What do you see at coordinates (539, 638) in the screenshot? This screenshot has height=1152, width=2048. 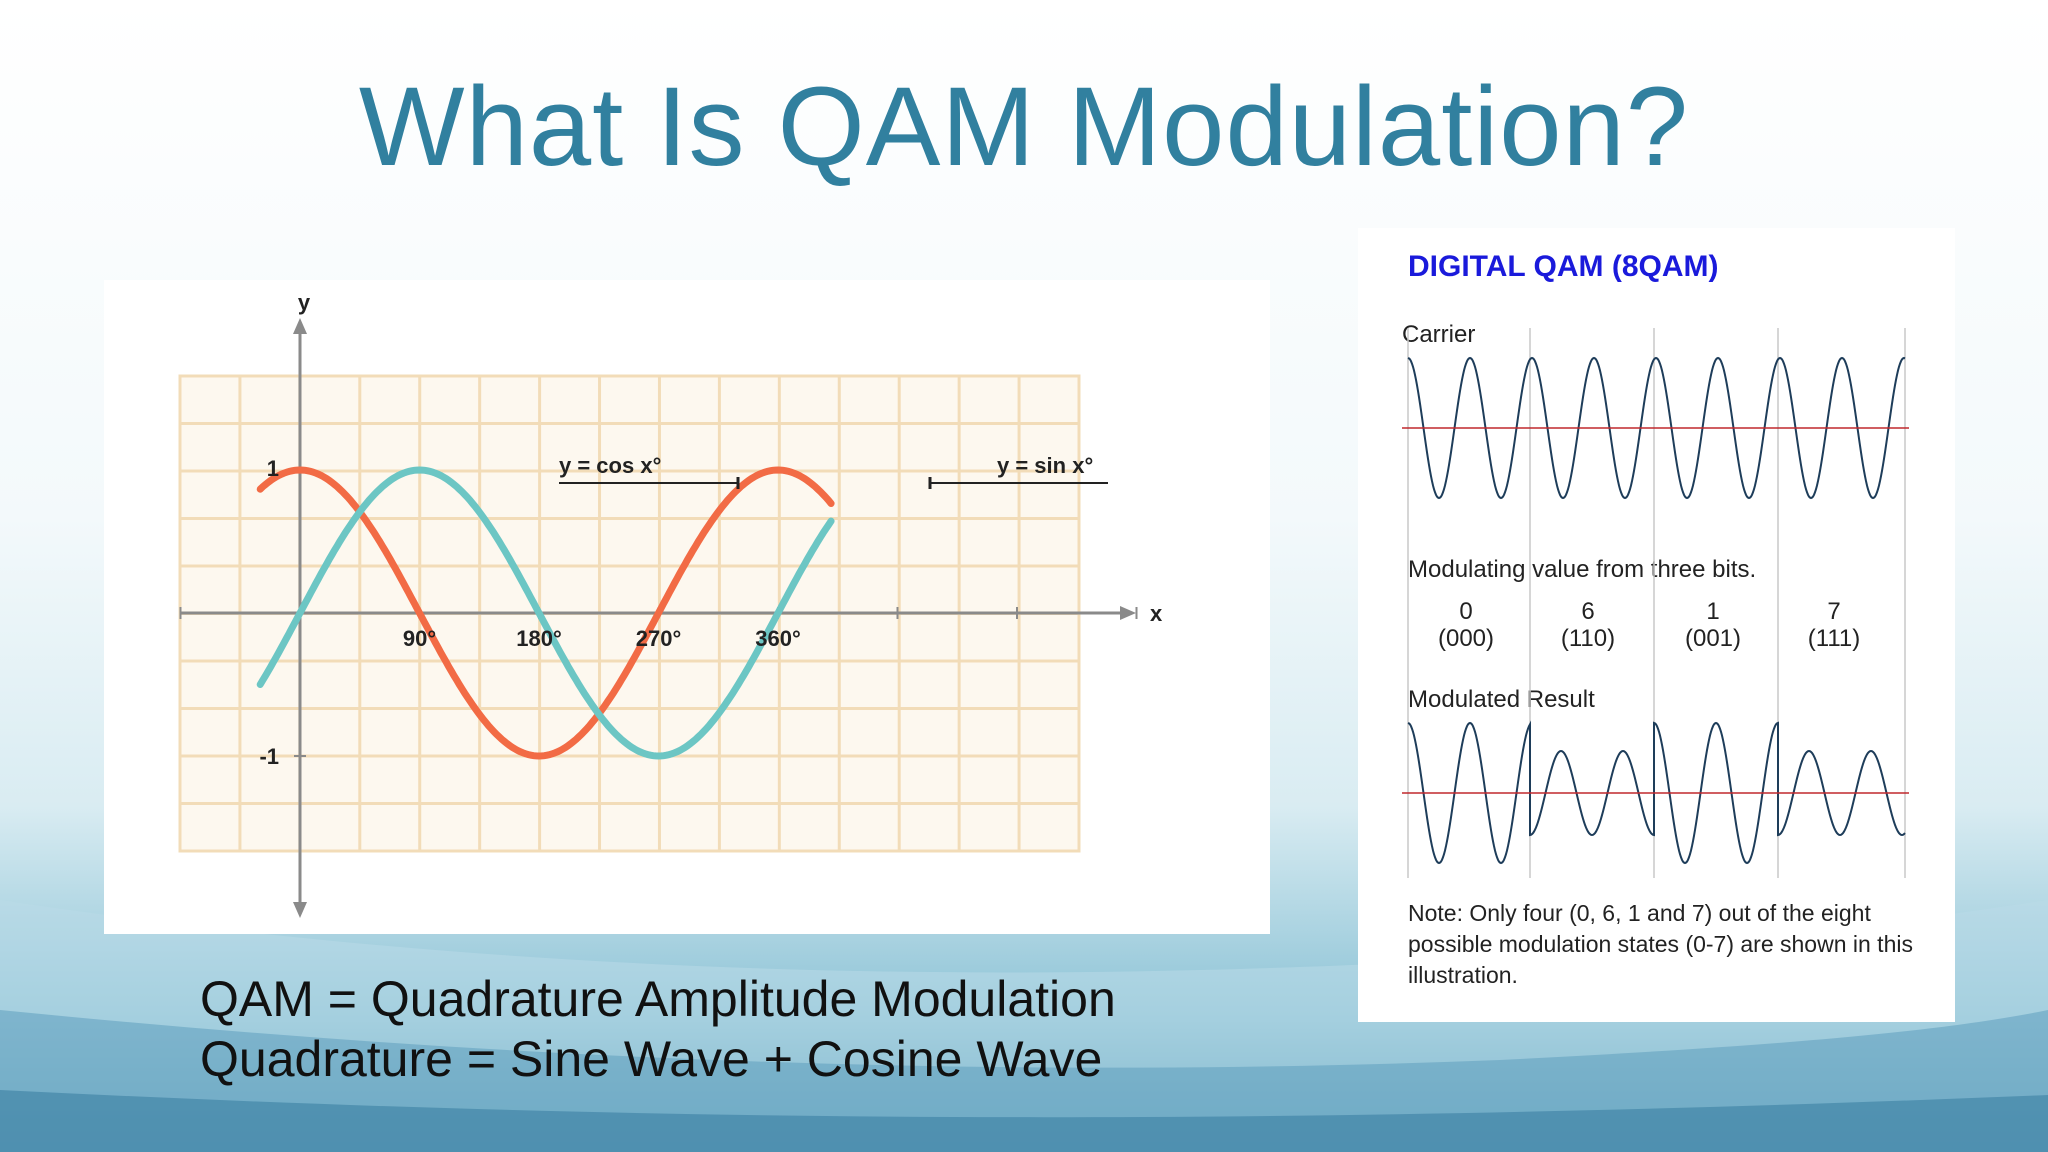 I see `x-tick-label: 180°` at bounding box center [539, 638].